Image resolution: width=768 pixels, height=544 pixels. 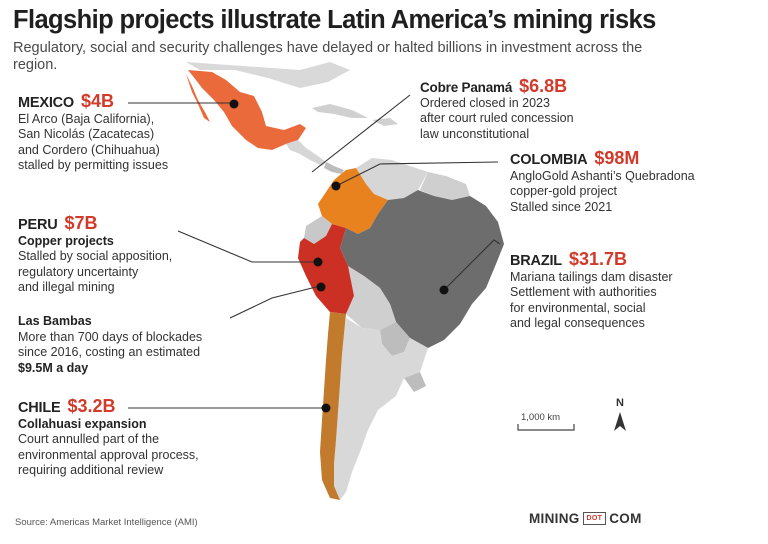 I want to click on mining-dot-com-logo: MINING DOT COM, so click(x=585, y=518).